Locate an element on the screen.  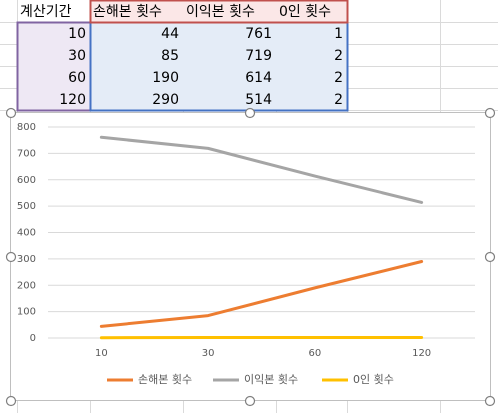
cell: 290 is located at coordinates (165, 100).